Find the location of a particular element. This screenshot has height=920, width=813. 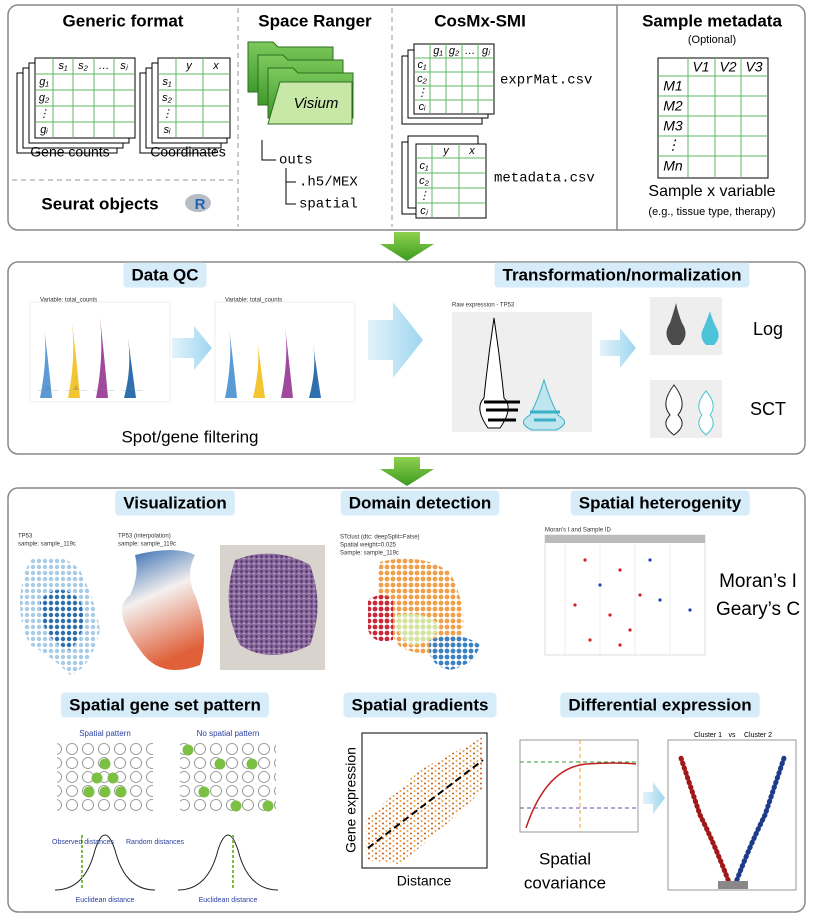

method-label: SCT is located at coordinates (768, 409).